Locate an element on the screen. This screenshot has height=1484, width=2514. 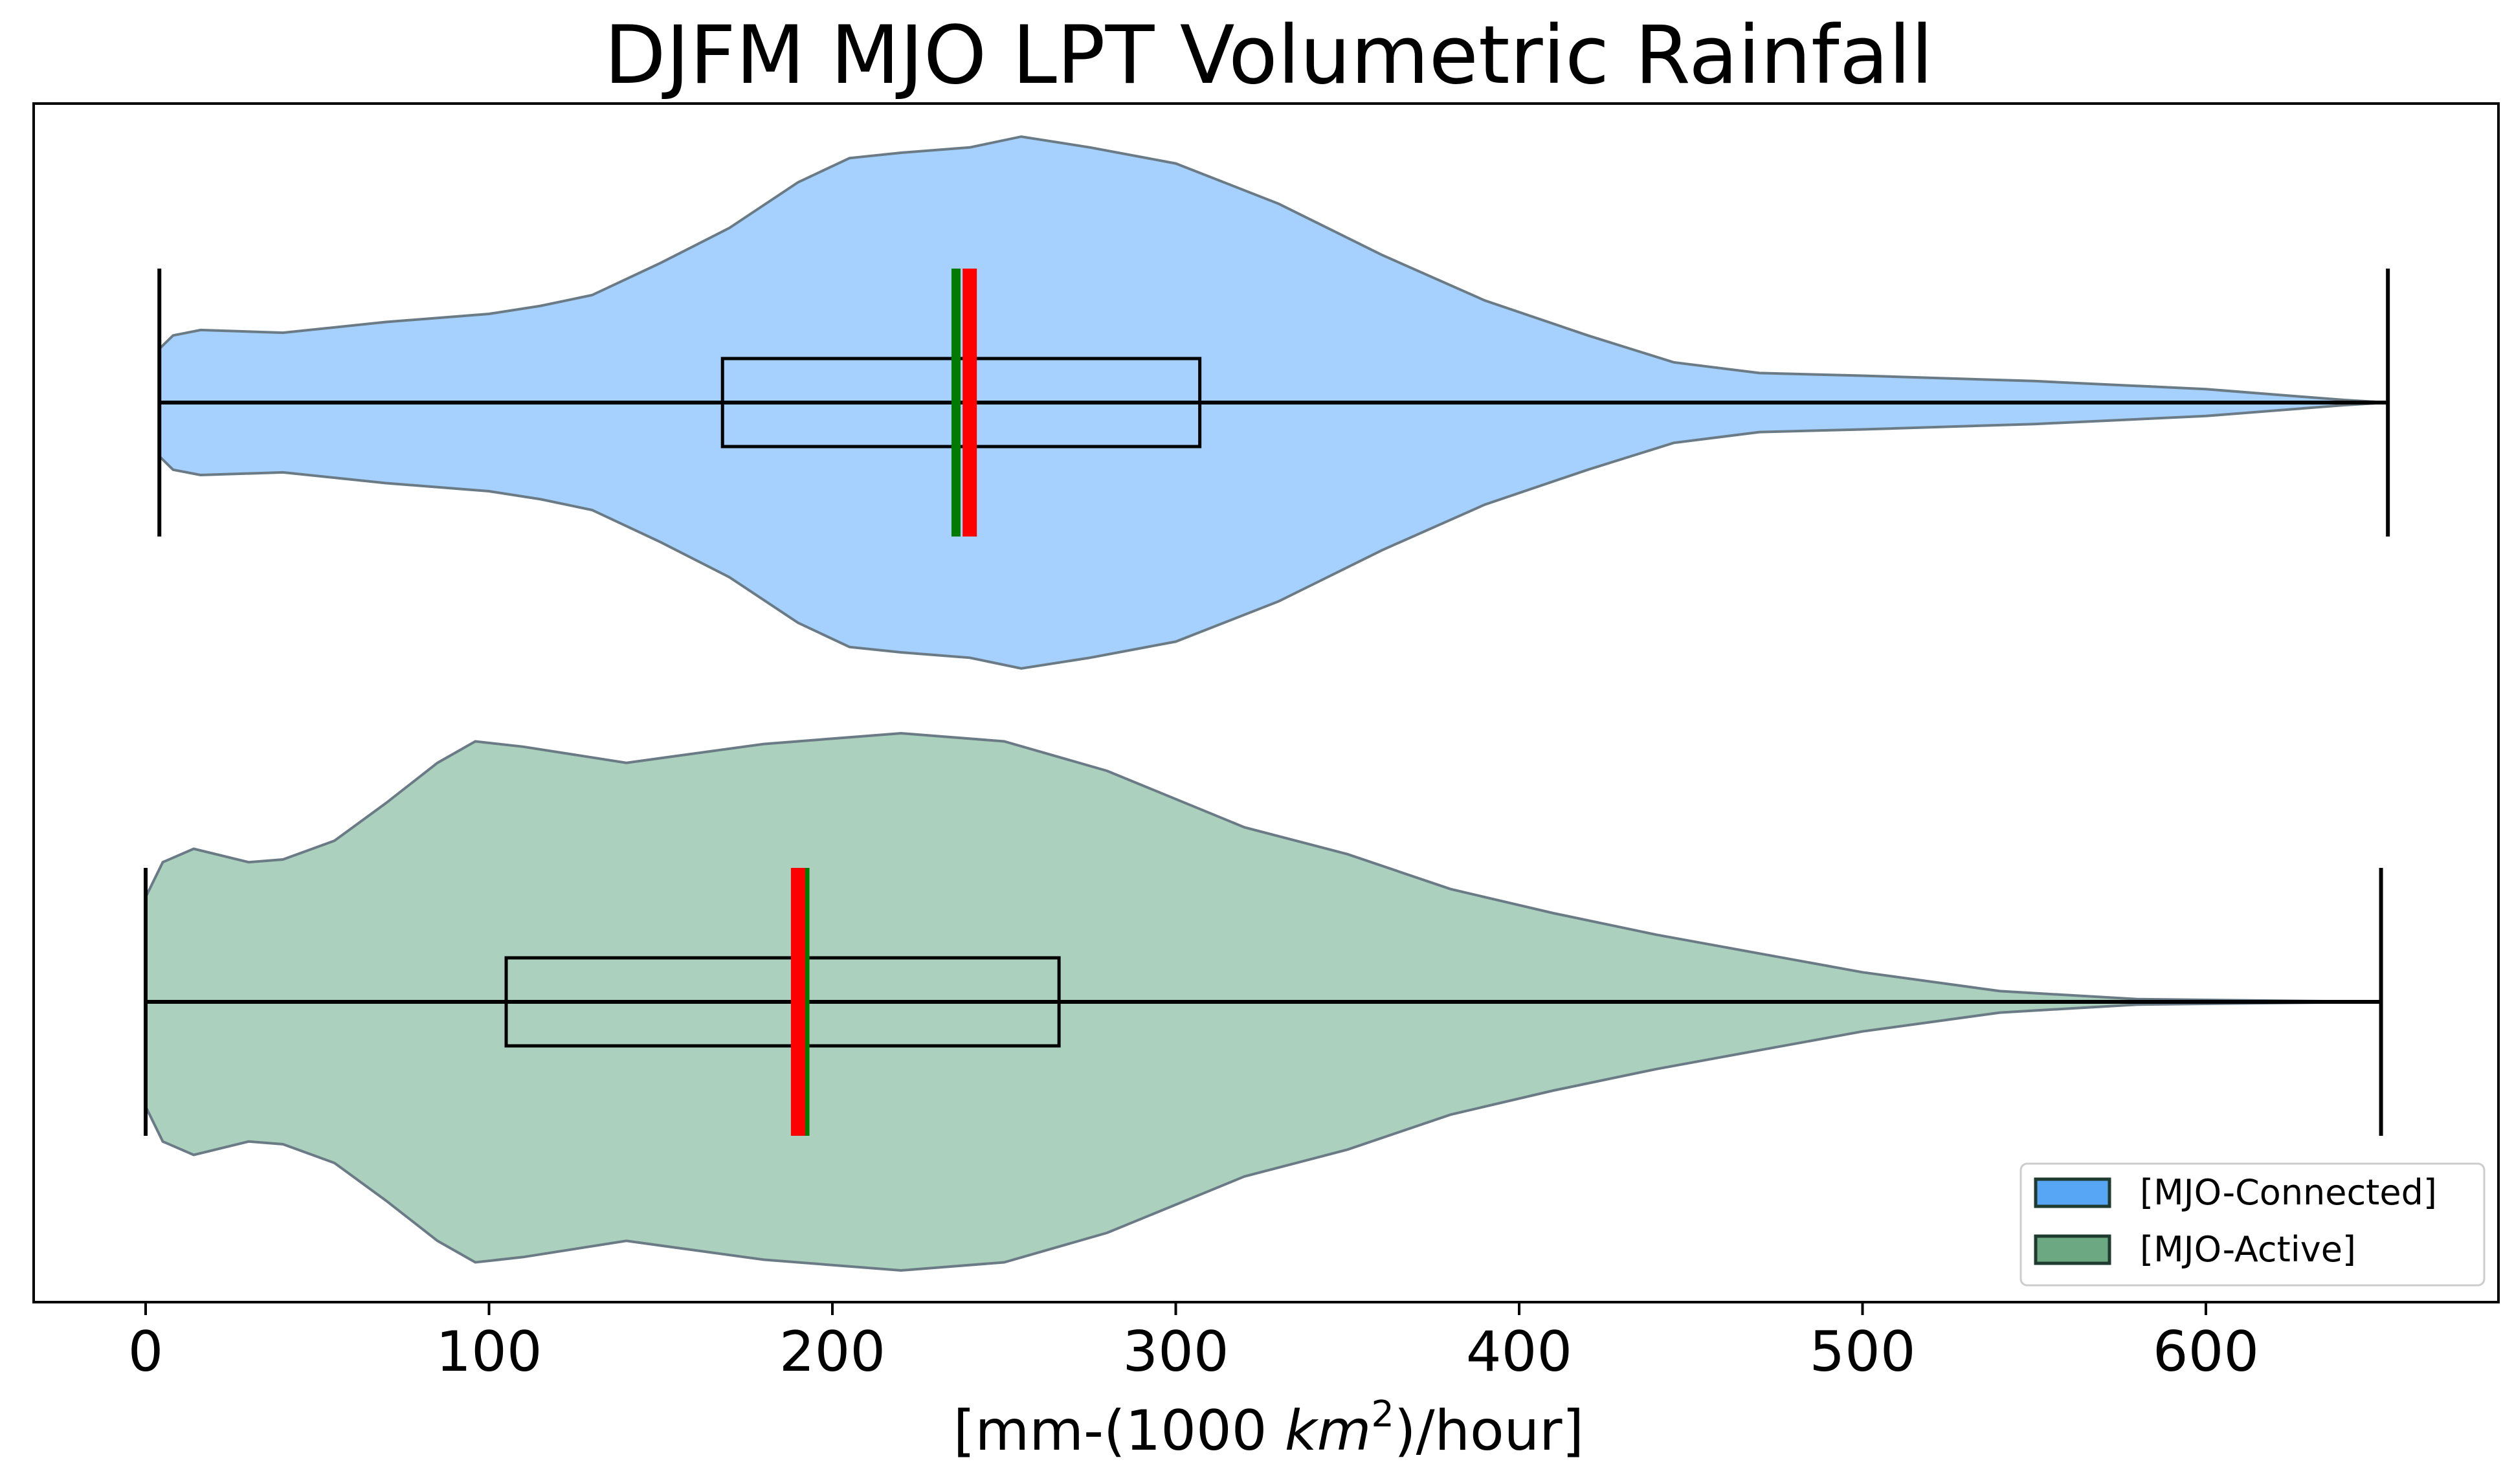
x-axis: 0 100 200 300 400 500 600 is located at coordinates (1194, 1343).